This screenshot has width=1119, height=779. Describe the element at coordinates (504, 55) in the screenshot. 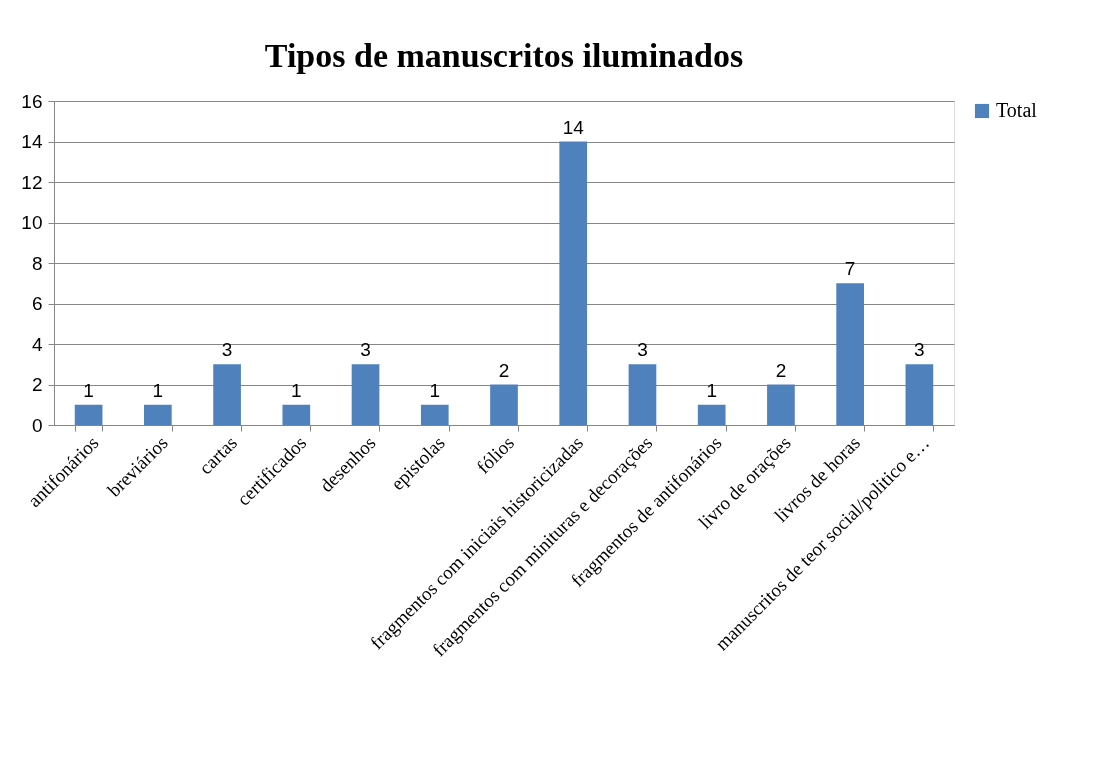

I see `chart-title: Tipos de manuscritos iluminados` at that location.